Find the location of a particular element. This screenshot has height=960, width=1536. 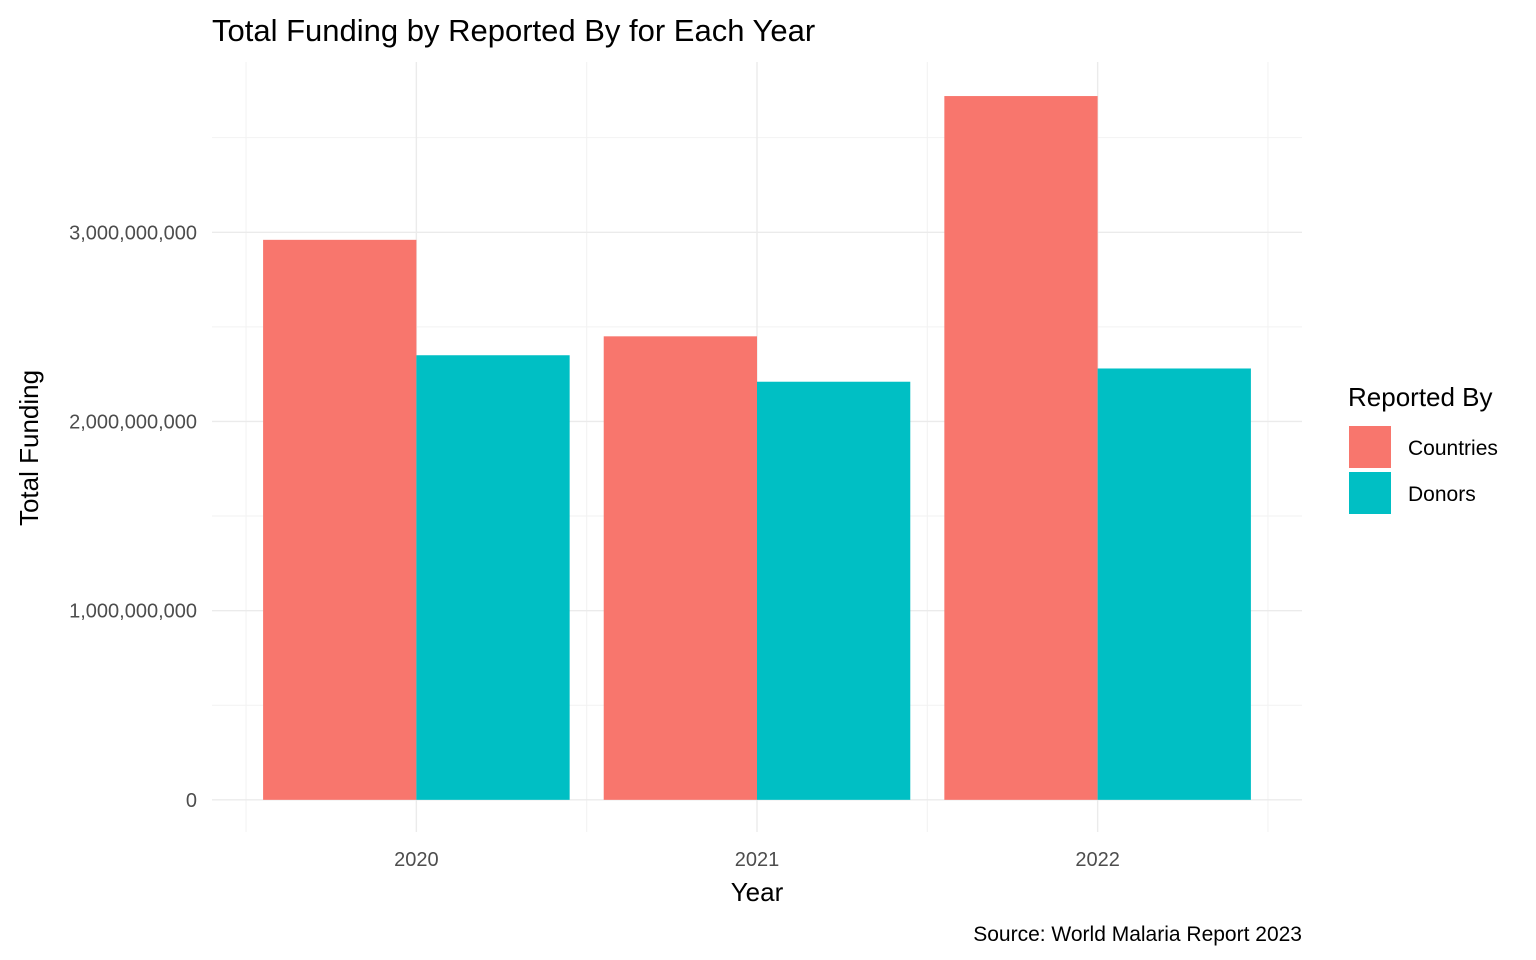

x-tick-label: 2021 is located at coordinates (757, 860).